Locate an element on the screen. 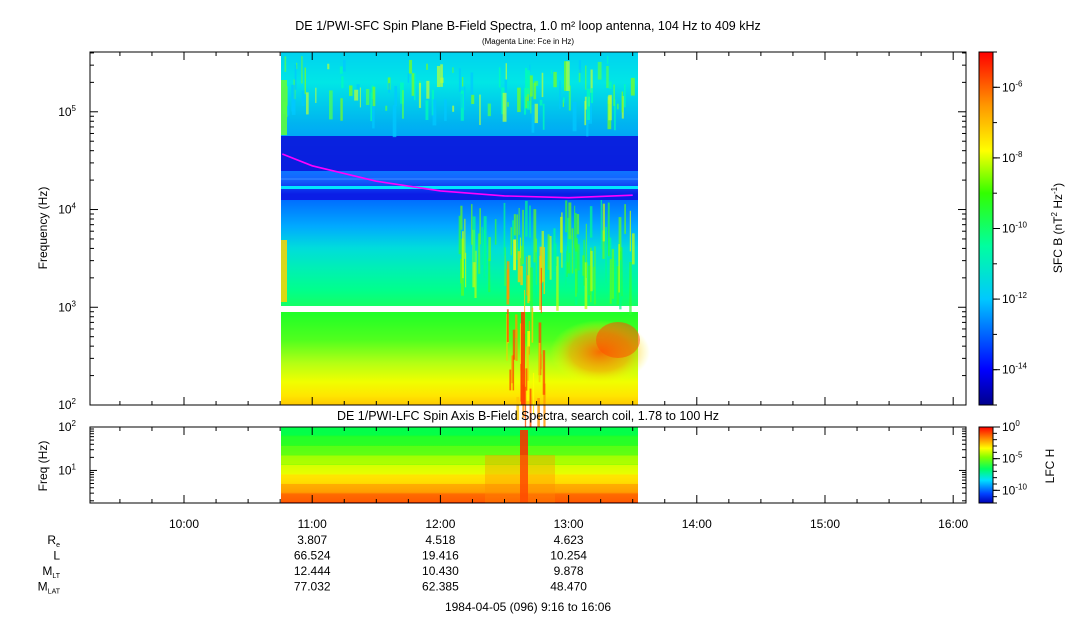 The height and width of the screenshot is (620, 1083). time-tick-label: 16:00 is located at coordinates (953, 524).